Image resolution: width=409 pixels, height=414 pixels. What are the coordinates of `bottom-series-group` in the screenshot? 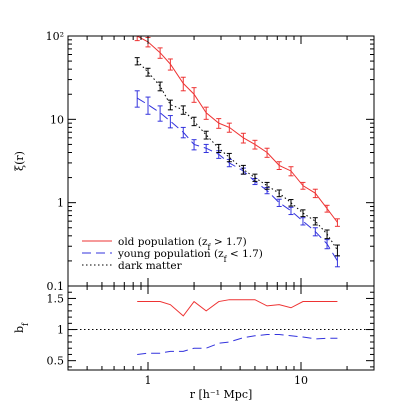 It's located at (221, 327).